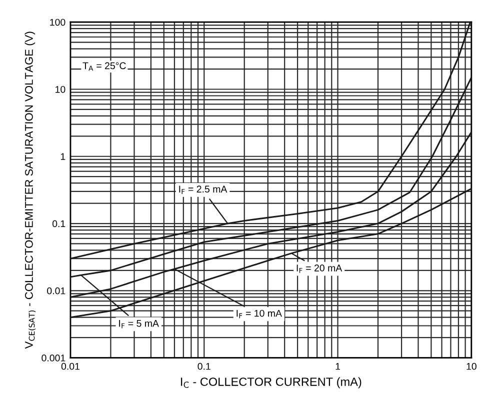 The width and height of the screenshot is (486, 402). I want to click on legend-label: I$_{F}$ = 20 mA, so click(319, 268).